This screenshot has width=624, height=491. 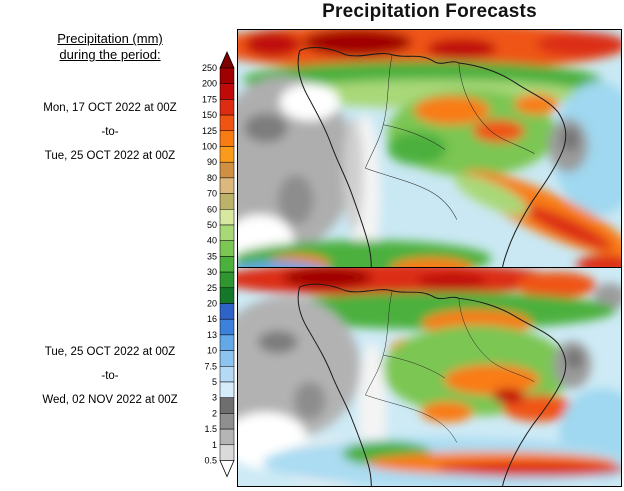 What do you see at coordinates (214, 413) in the screenshot?
I see `colorbar-tick-label: 2` at bounding box center [214, 413].